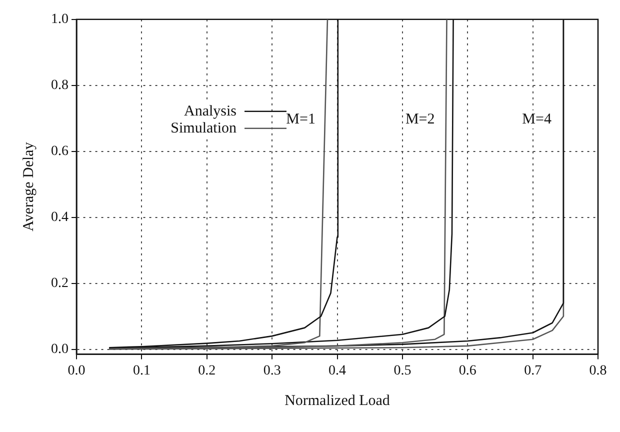 The width and height of the screenshot is (620, 432). What do you see at coordinates (272, 370) in the screenshot?
I see `x-tick-label: 0.3` at bounding box center [272, 370].